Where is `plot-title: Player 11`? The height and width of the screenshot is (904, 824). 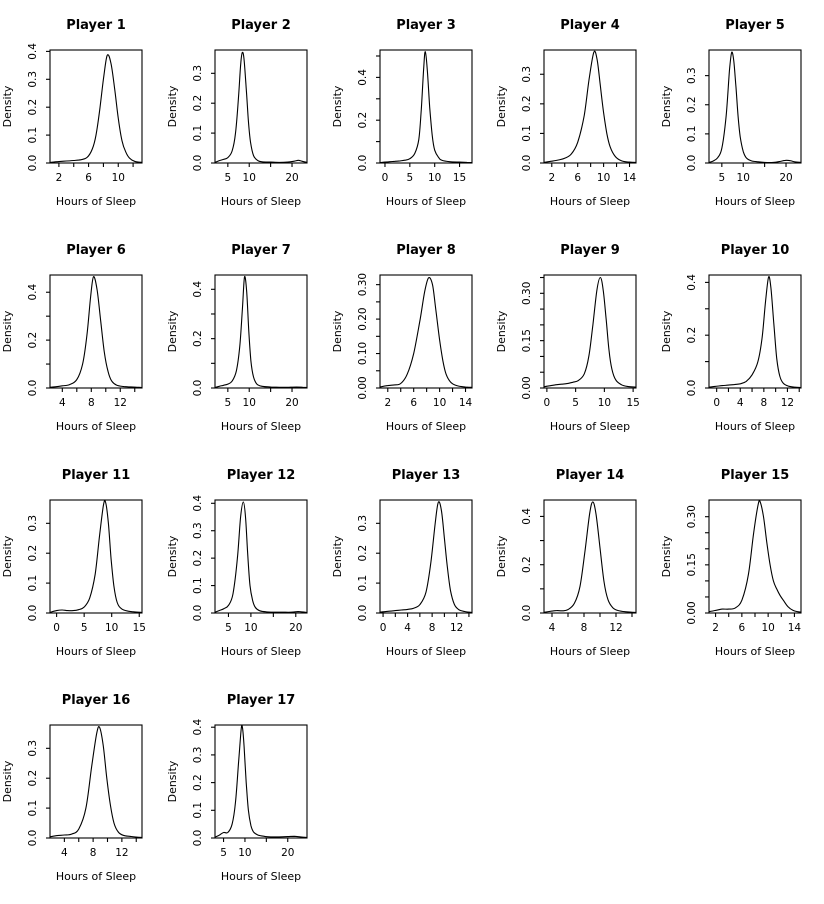 plot-title: Player 11 is located at coordinates (96, 475).